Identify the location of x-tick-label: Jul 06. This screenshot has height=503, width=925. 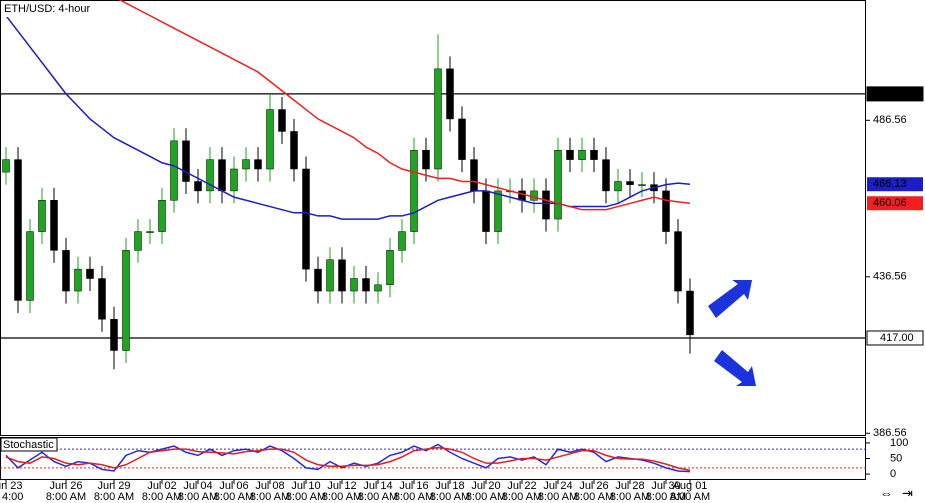
(233, 486).